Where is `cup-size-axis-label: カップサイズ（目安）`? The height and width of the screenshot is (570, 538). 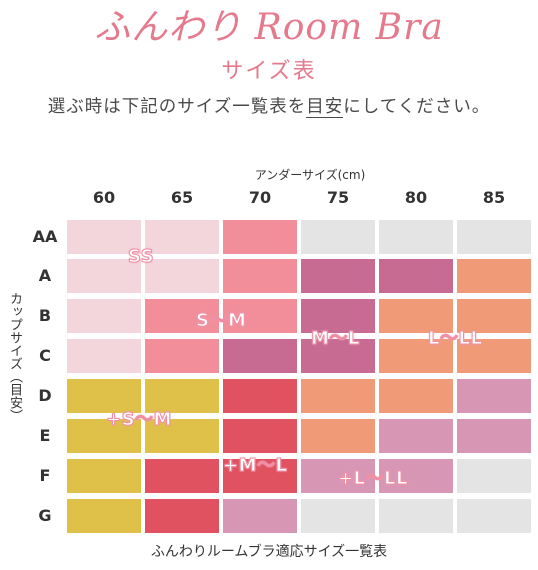
cup-size-axis-label: カップサイズ（目安） is located at coordinates (14, 357).